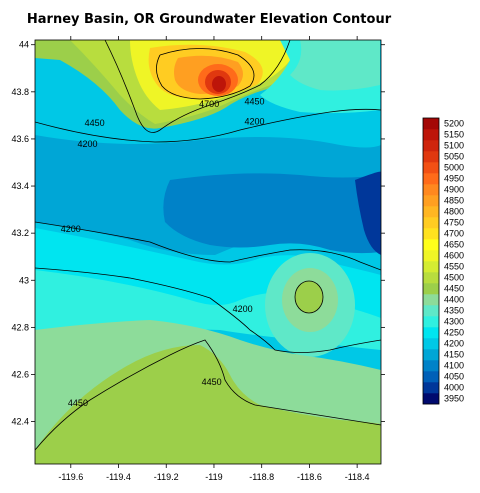  I want to click on colorbar-frame, so click(431, 261).